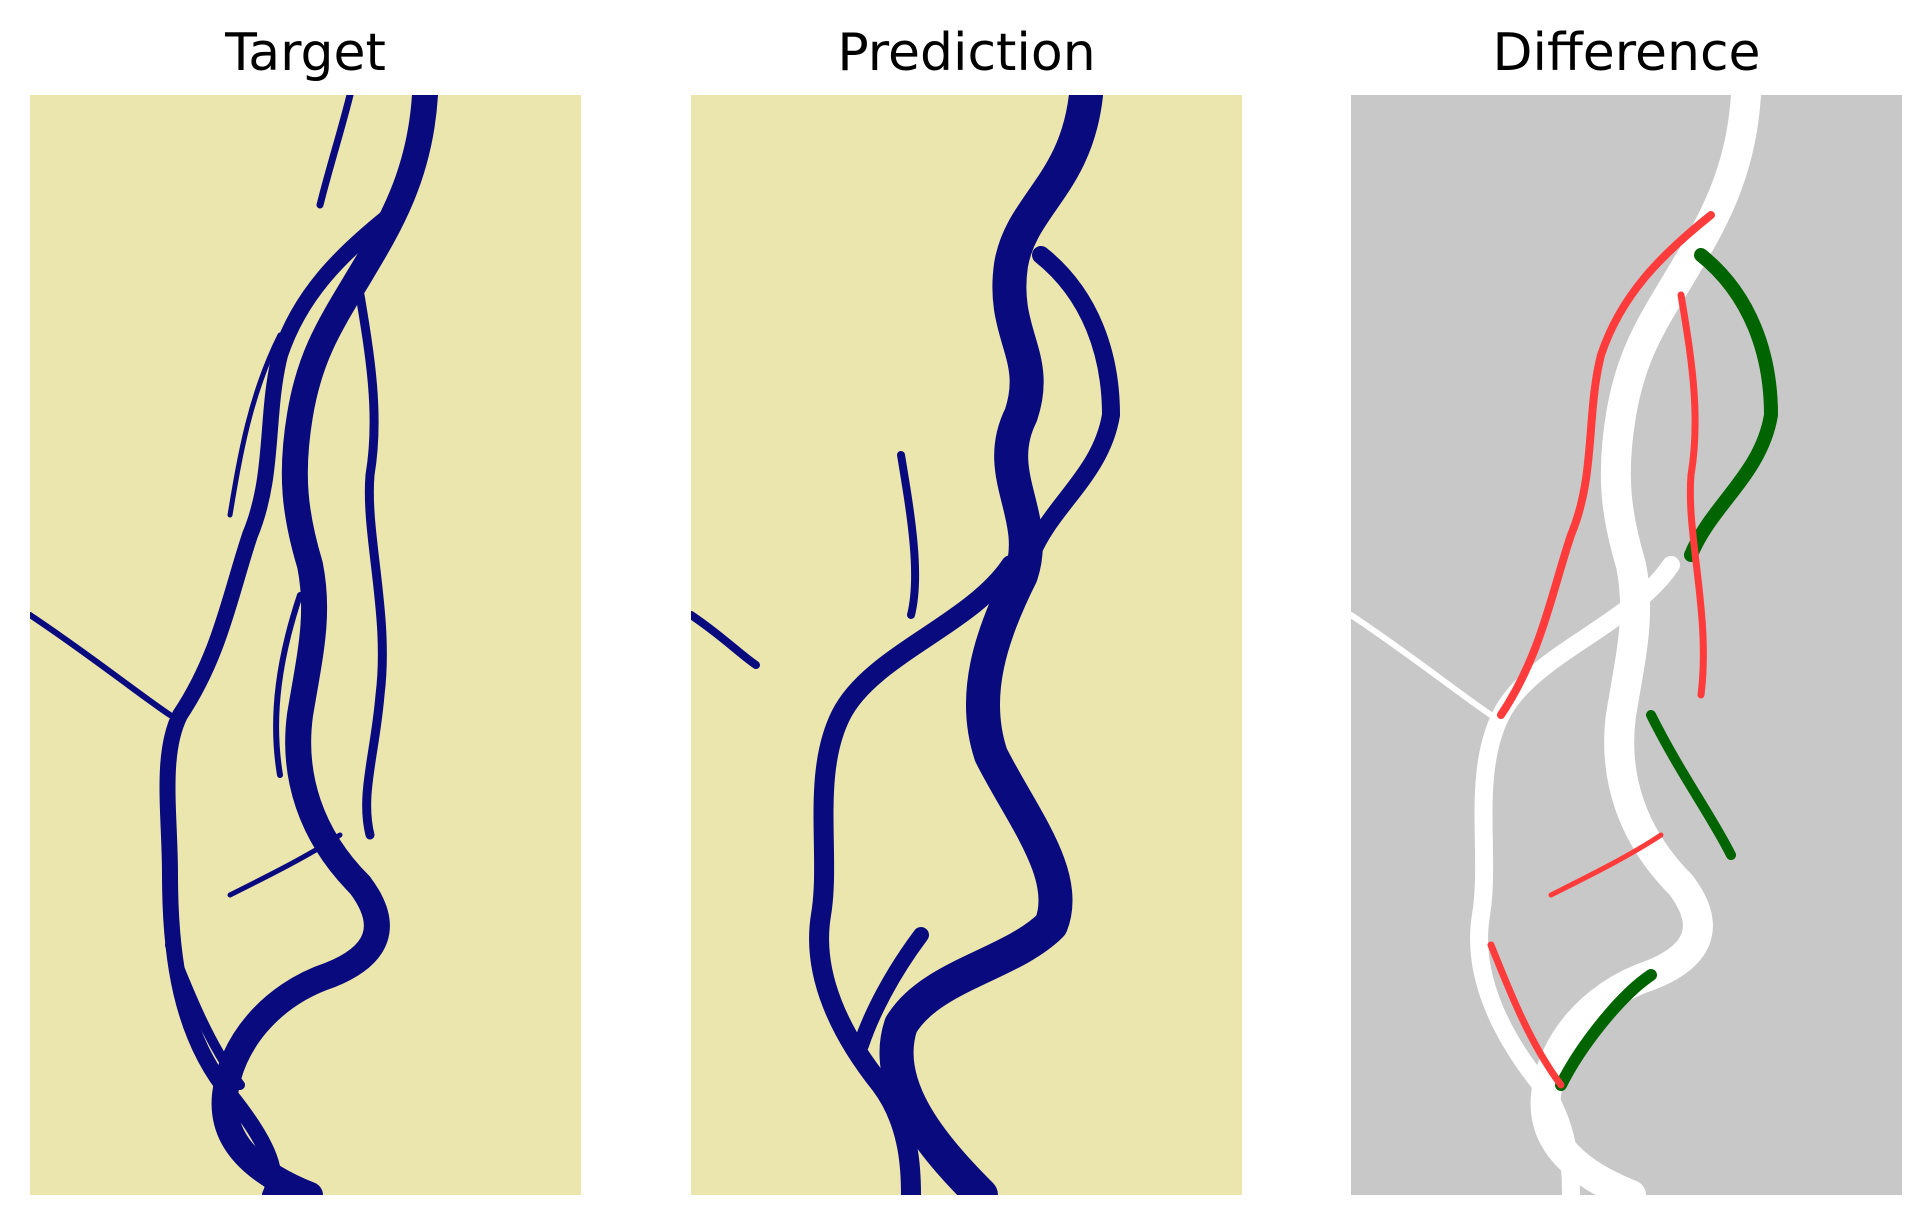  Describe the element at coordinates (288, 685) in the screenshot. I see `target-branch-b` at that location.